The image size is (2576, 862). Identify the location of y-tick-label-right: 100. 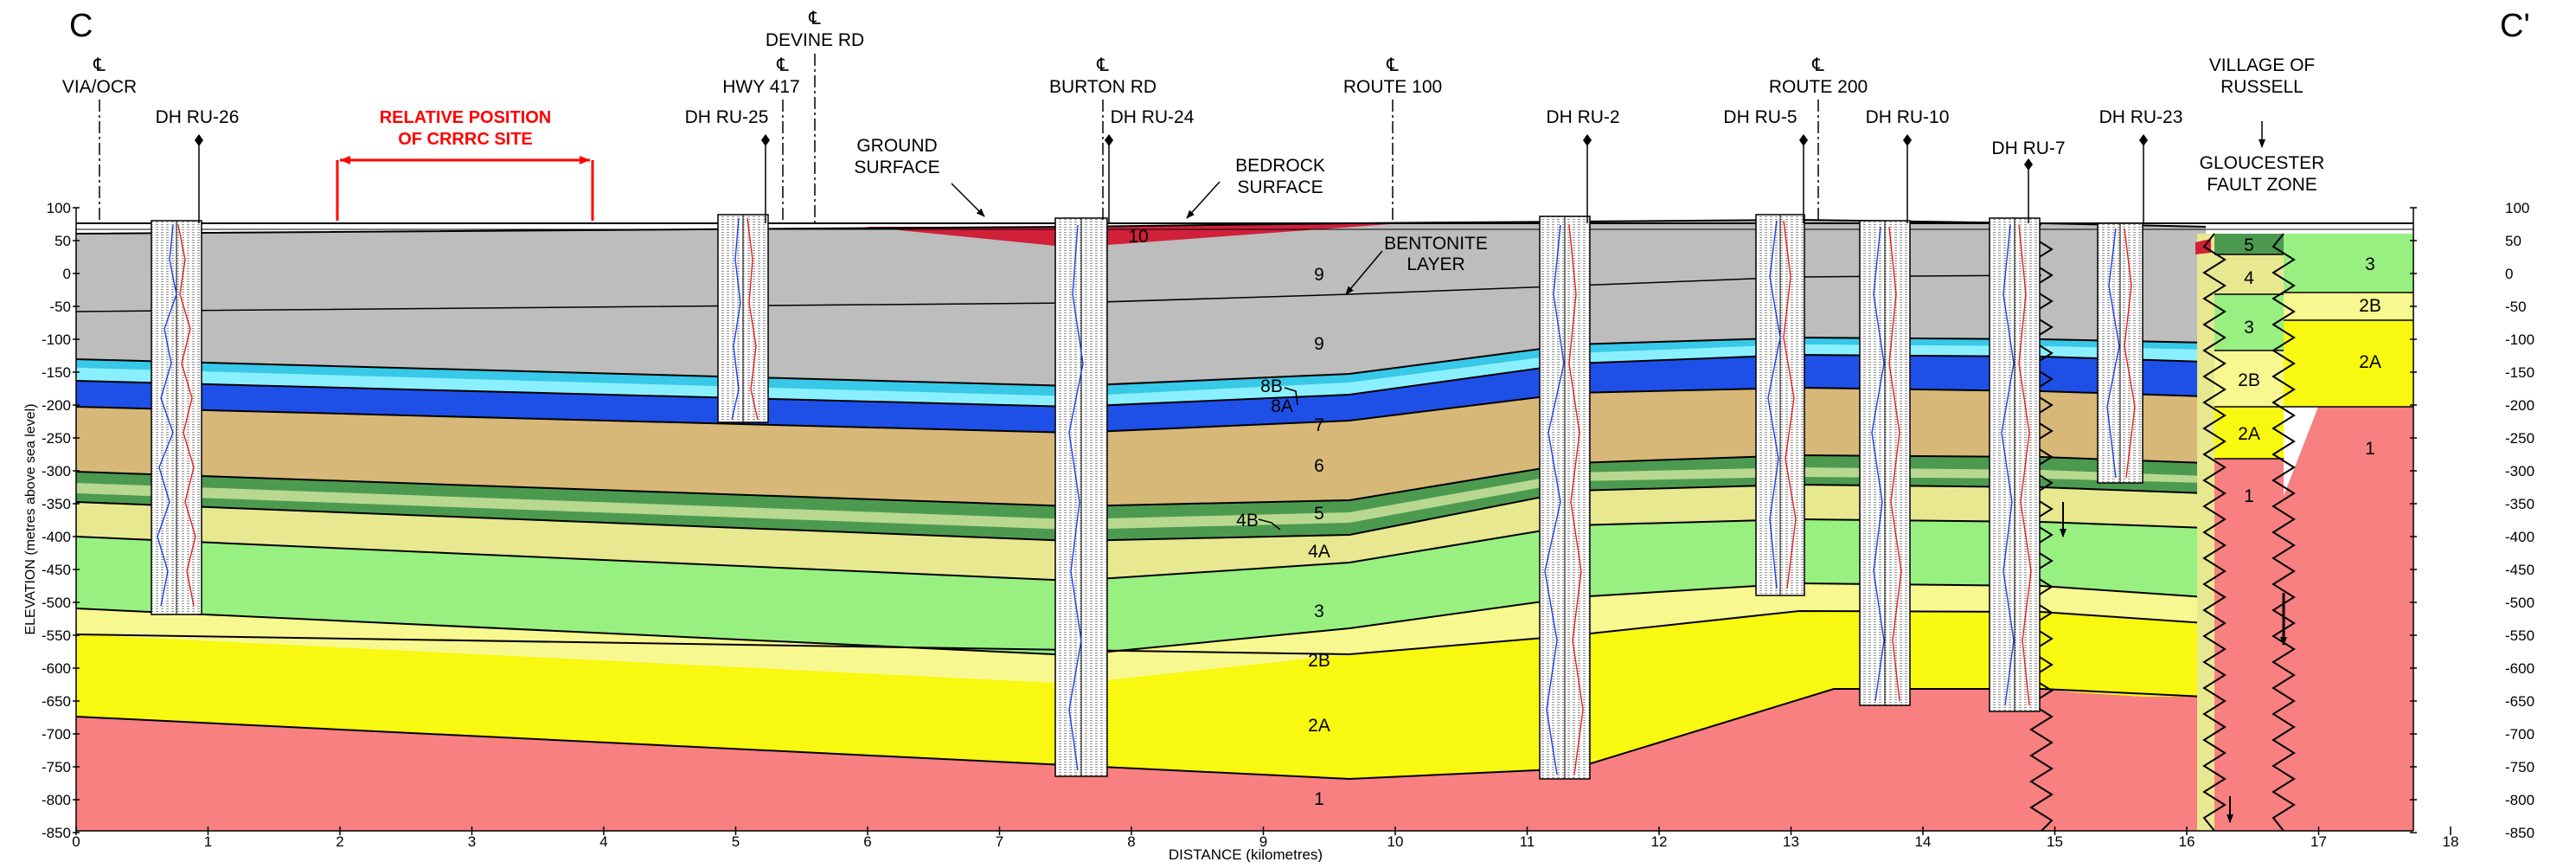
(2517, 208).